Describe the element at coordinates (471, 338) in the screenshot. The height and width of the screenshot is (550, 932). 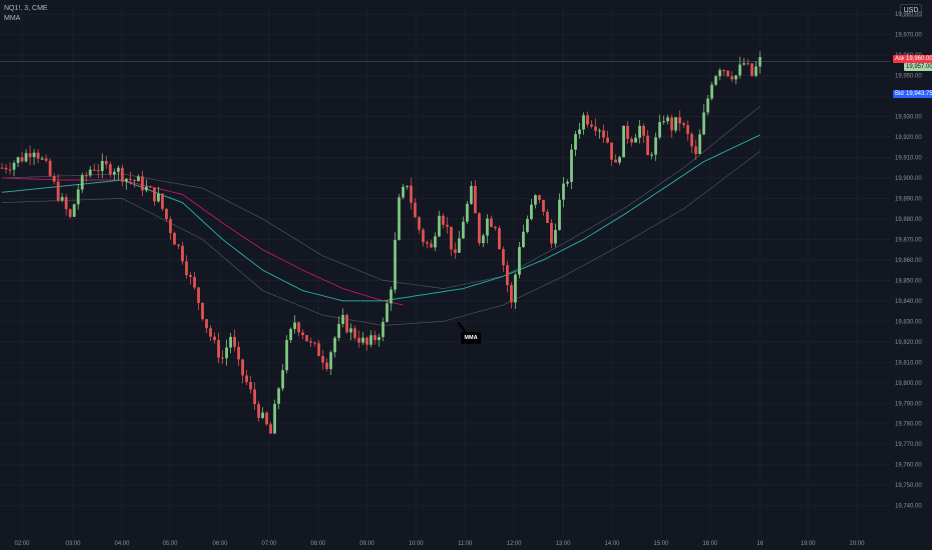
I see `mma-callout: MMA` at that location.